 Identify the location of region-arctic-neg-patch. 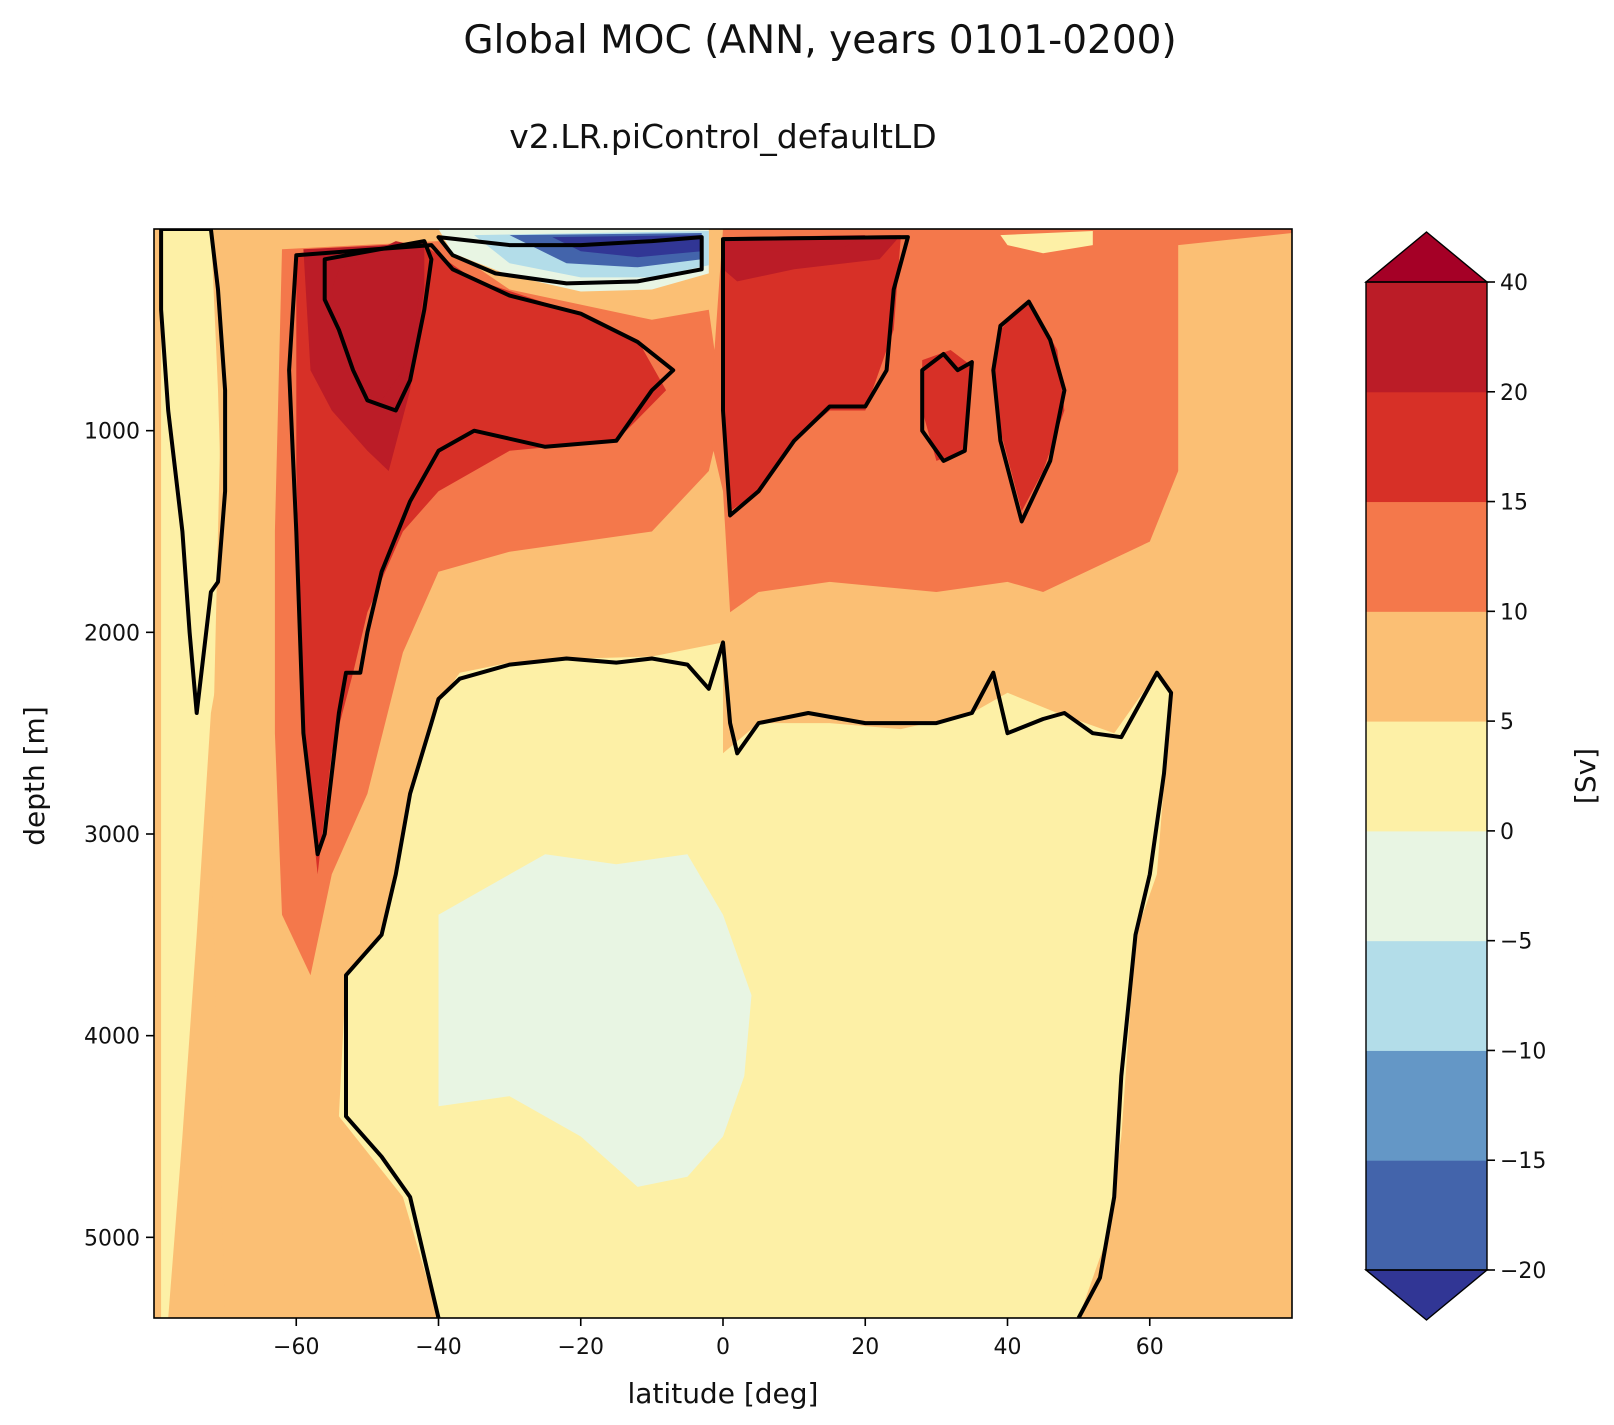
(1046, 242).